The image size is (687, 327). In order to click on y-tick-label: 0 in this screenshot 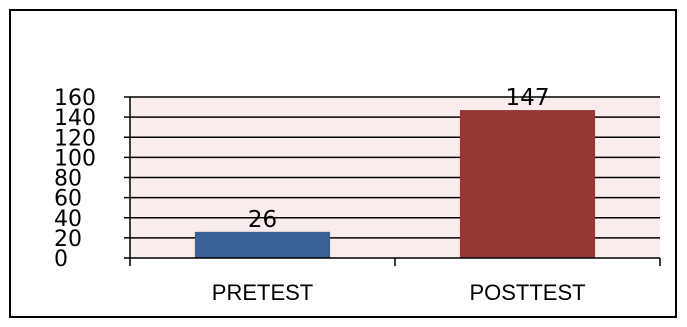, I will do `click(61, 259)`.